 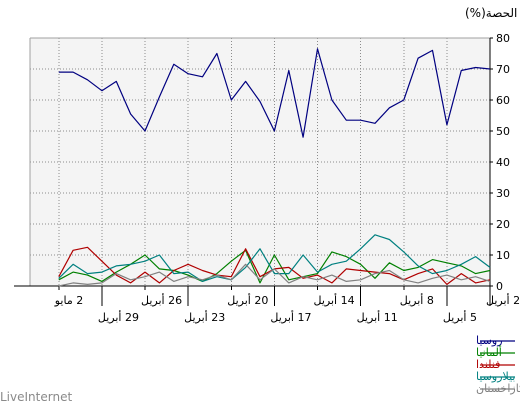 I want to click on x-tick-label: 23 أبريل, so click(x=204, y=317).